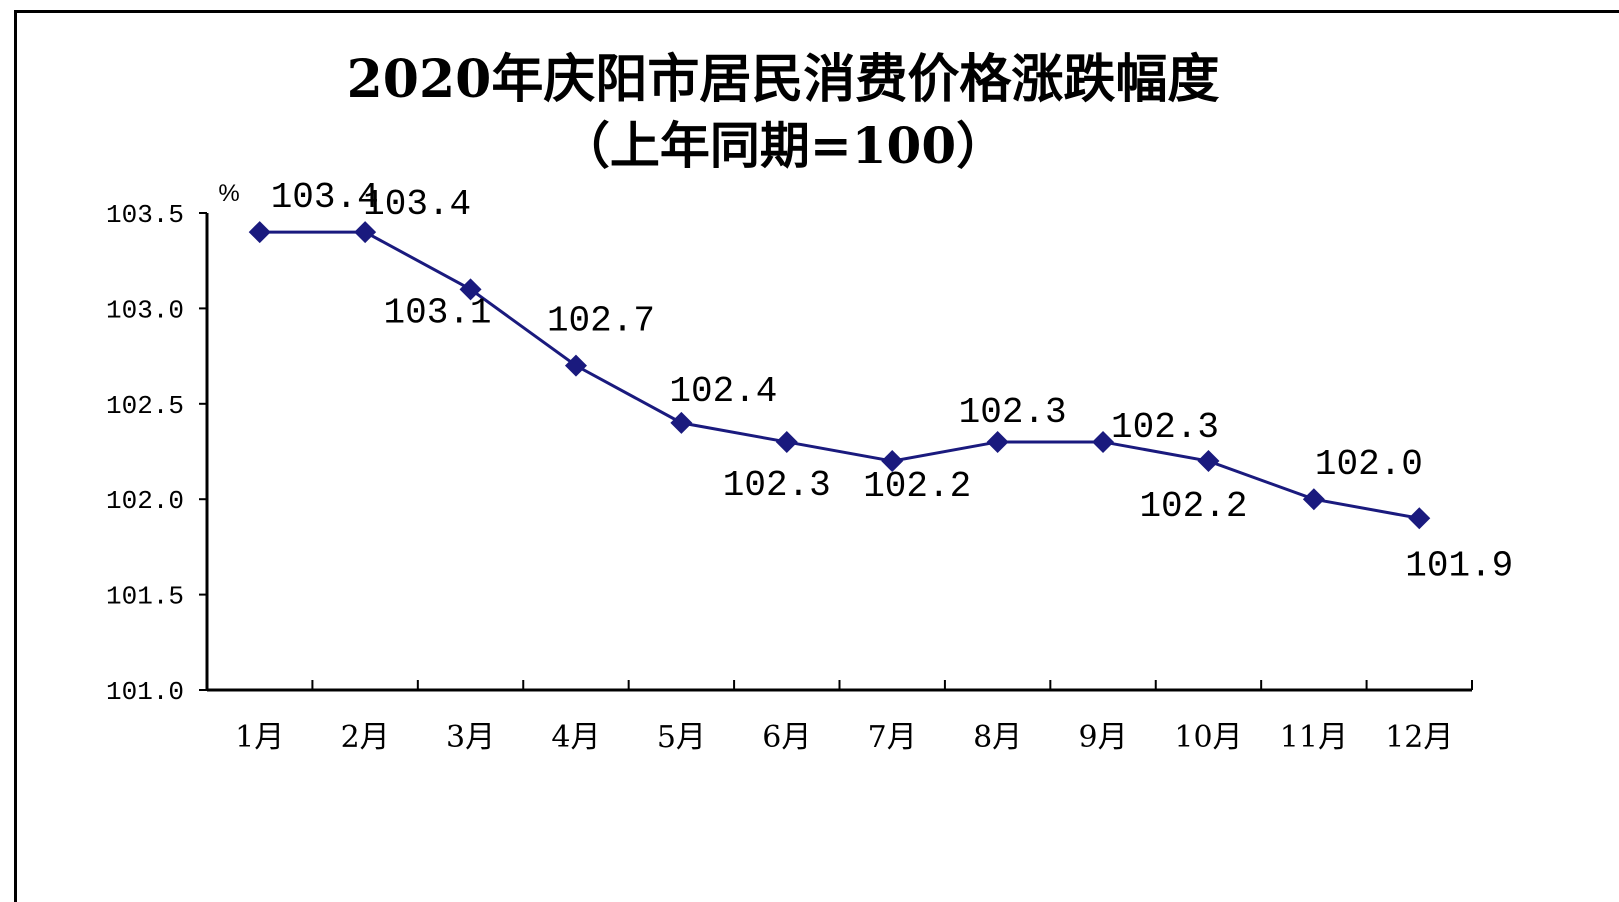 The height and width of the screenshot is (902, 1619). I want to click on chart-subtitle: （上年同期=100）, so click(783, 145).